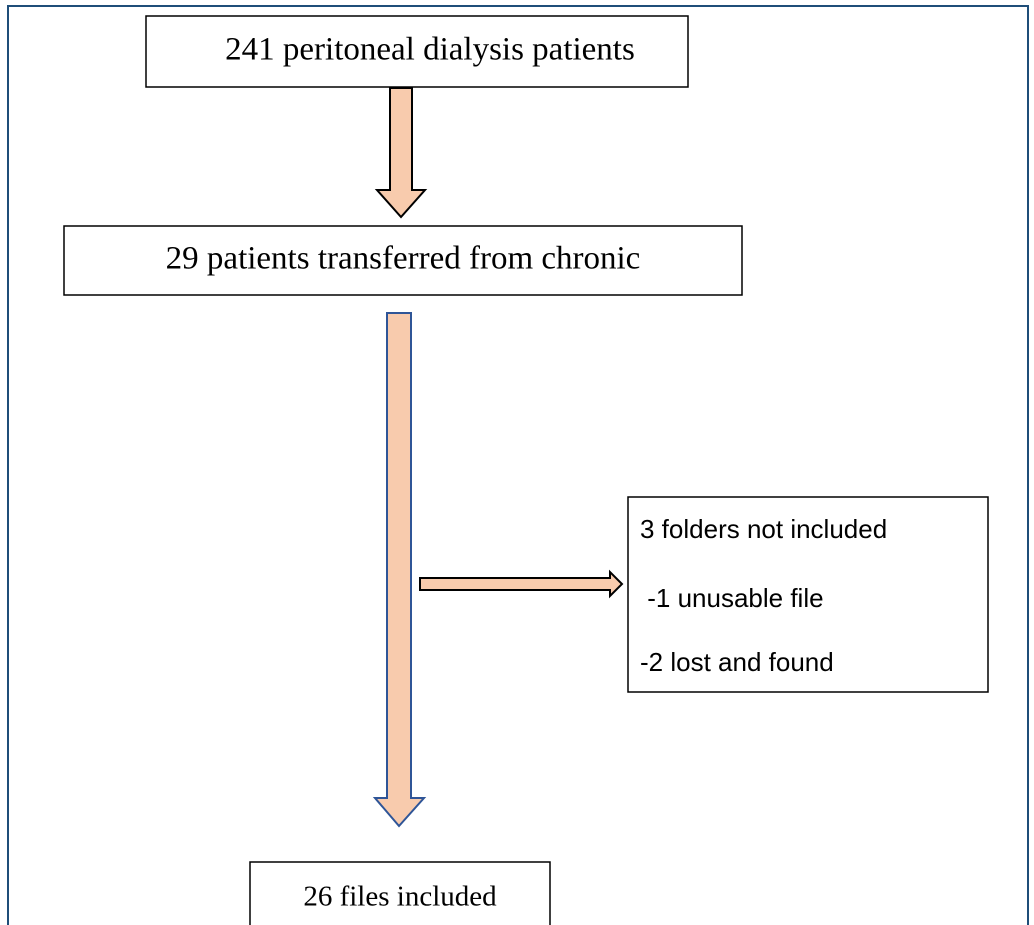 This screenshot has height=925, width=1034. I want to click on box-line: -1 unusable file, so click(732, 598).